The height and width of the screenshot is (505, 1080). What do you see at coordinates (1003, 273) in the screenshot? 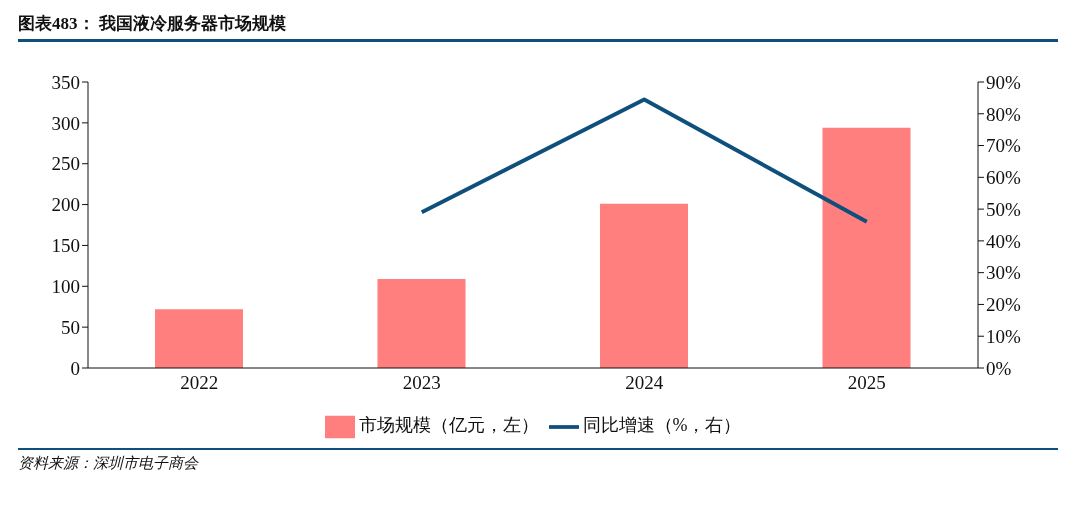
I see `y2-tick-label: 30%` at bounding box center [1003, 273].